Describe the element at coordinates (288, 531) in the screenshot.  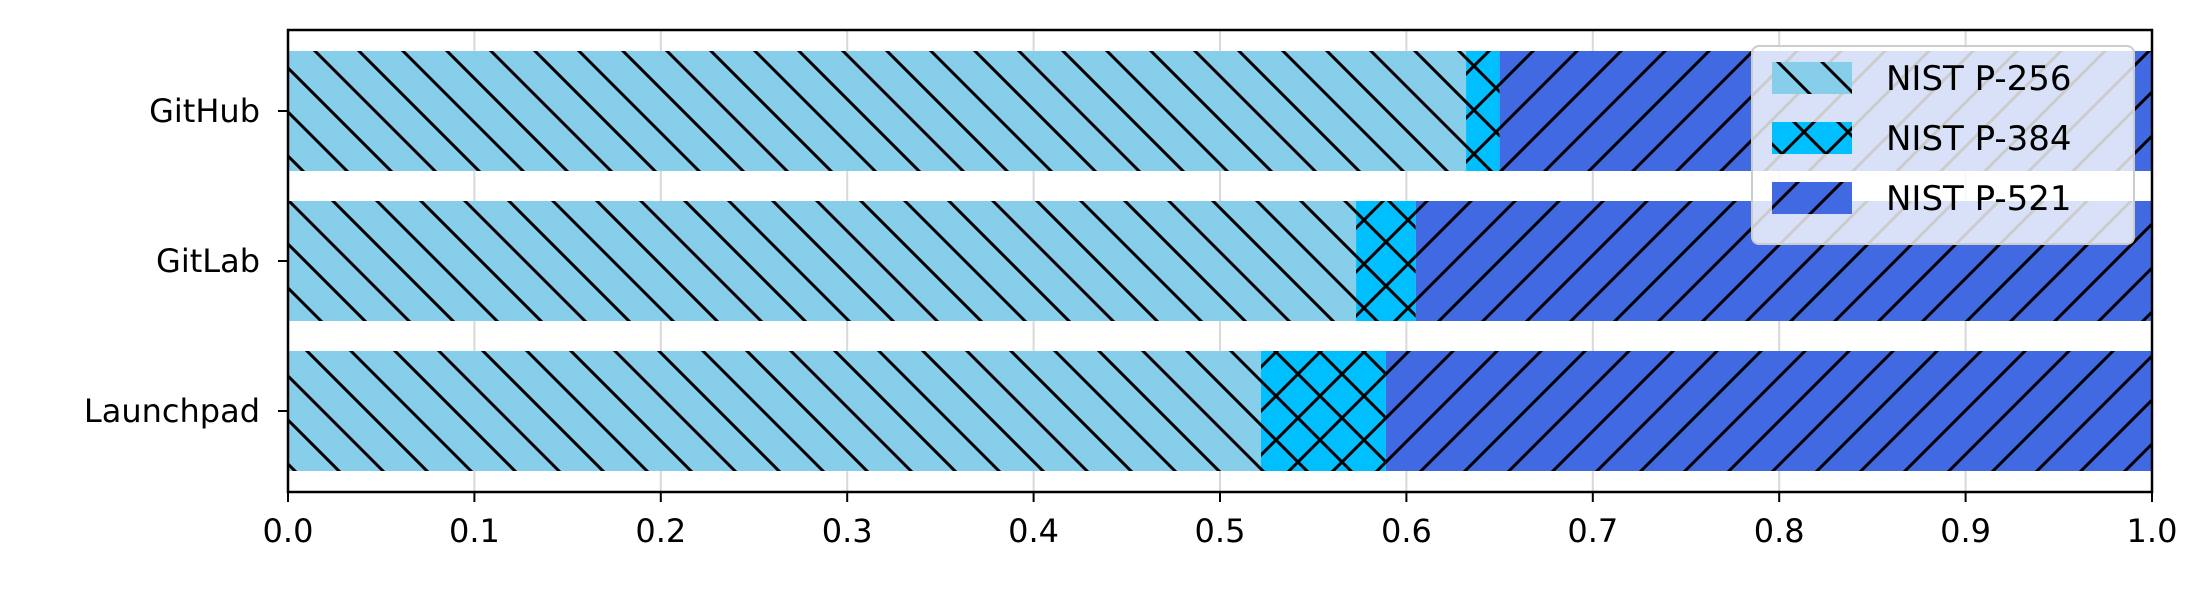
I see `x-tick-label: 0.0` at that location.